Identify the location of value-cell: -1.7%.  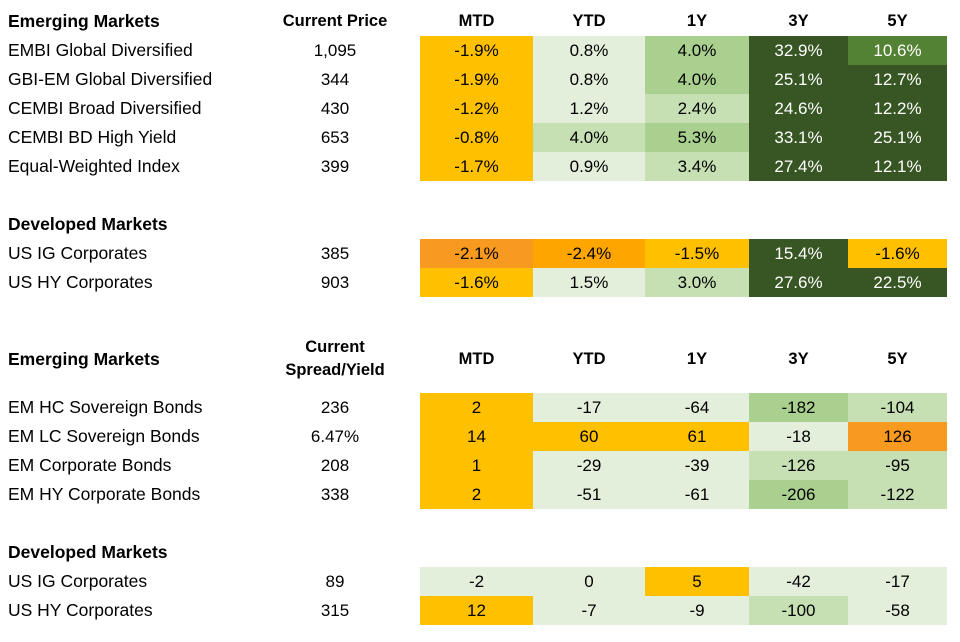
(476, 166).